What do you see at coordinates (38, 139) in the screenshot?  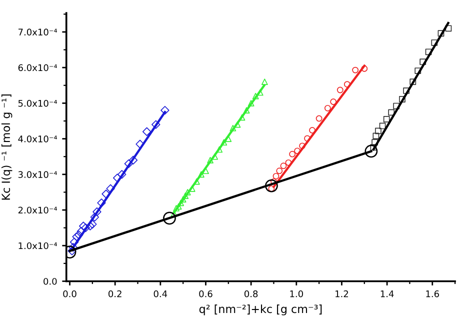 I see `y-tick-label: 4.0x10⁻⁴` at bounding box center [38, 139].